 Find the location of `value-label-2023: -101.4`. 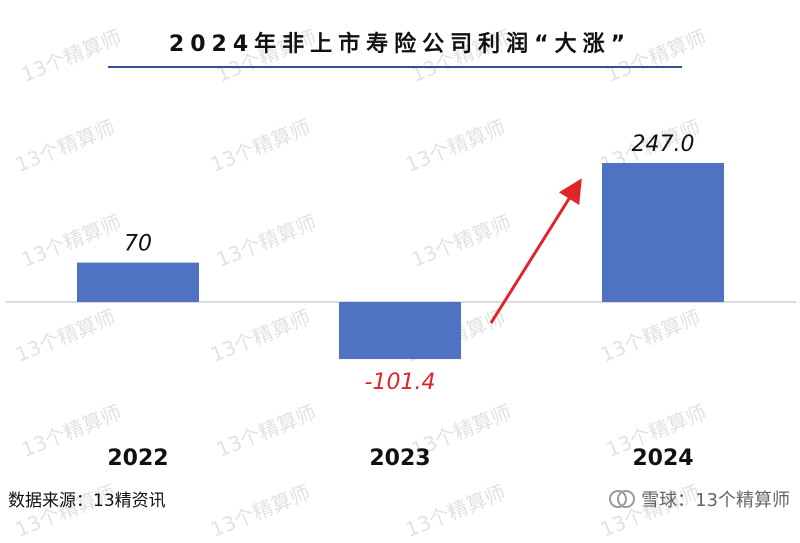

value-label-2023: -101.4 is located at coordinates (400, 382).